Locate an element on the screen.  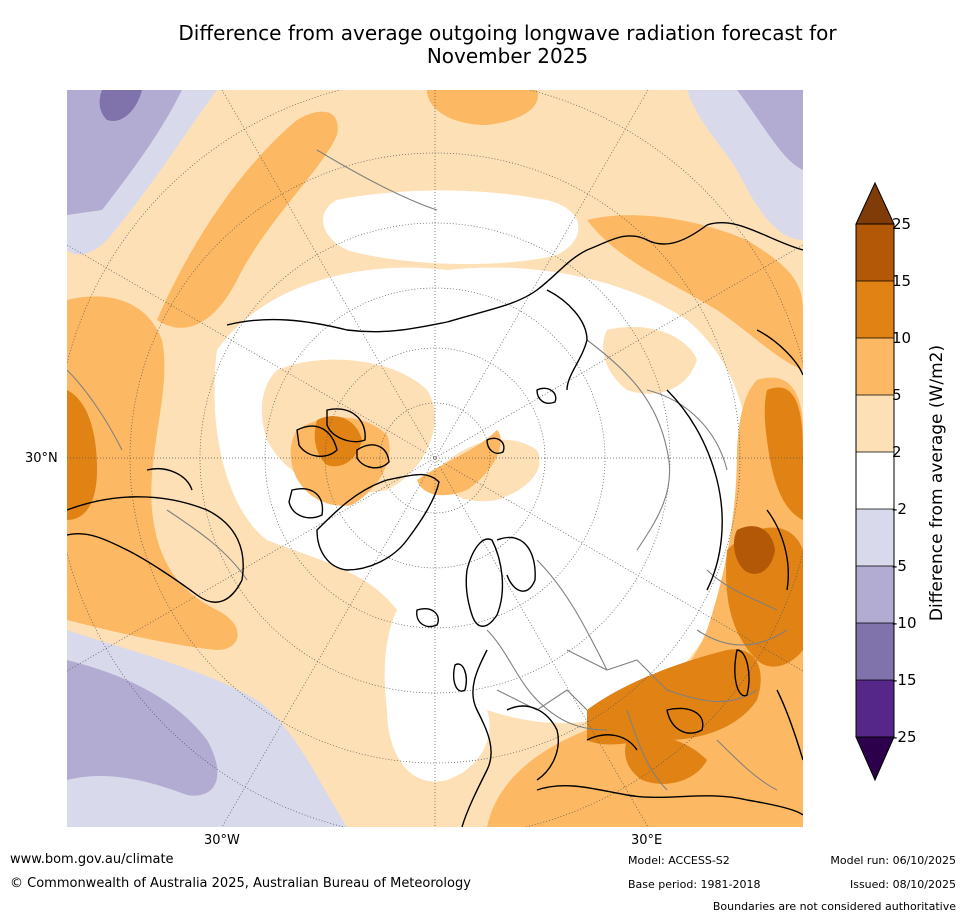
footer-model: Model: ACCESS-S2 is located at coordinates (679, 860).